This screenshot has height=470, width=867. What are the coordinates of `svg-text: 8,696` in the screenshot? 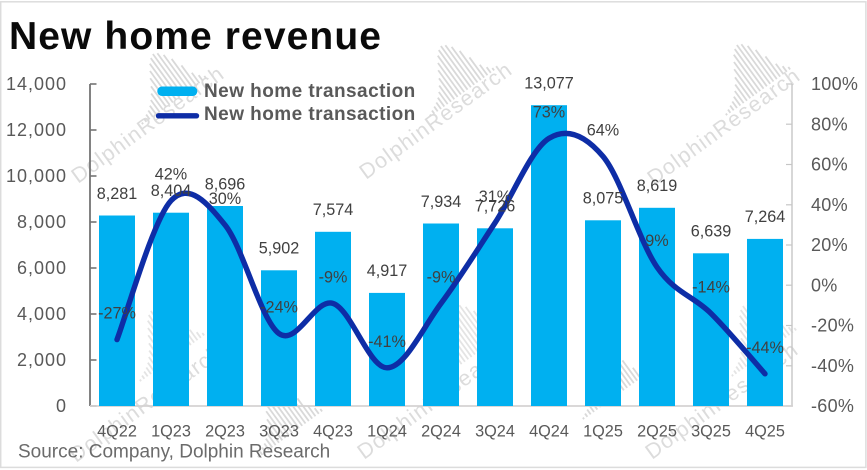 It's located at (225, 184).